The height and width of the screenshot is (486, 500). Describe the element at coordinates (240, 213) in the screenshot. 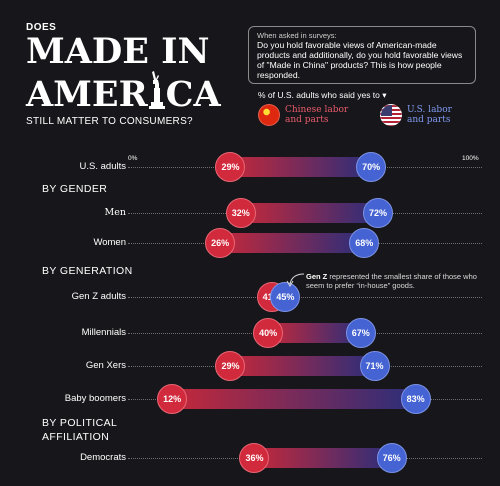

I see `china-point-men: 32%` at that location.